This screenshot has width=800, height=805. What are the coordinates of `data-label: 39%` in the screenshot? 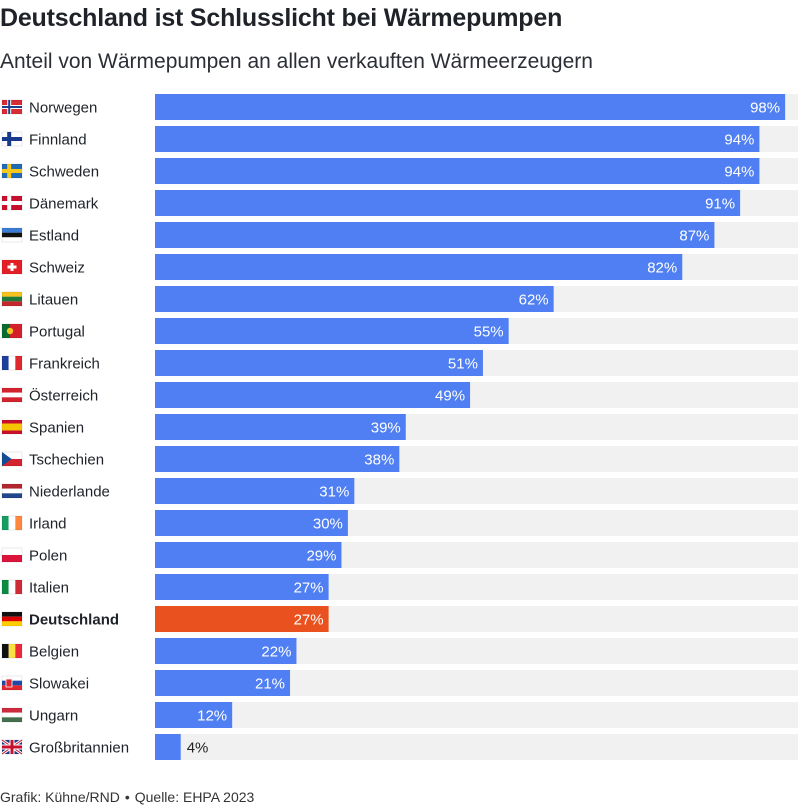 It's located at (386, 428).